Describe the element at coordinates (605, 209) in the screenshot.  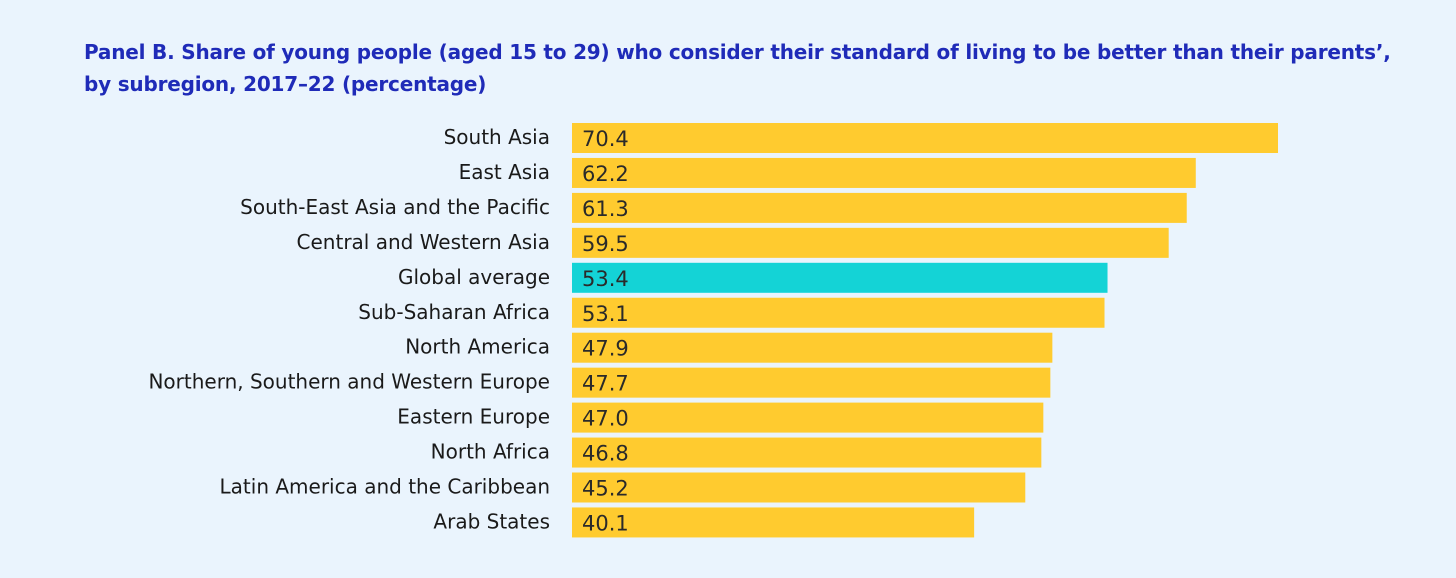
I see `value-label-2: 61.3` at that location.